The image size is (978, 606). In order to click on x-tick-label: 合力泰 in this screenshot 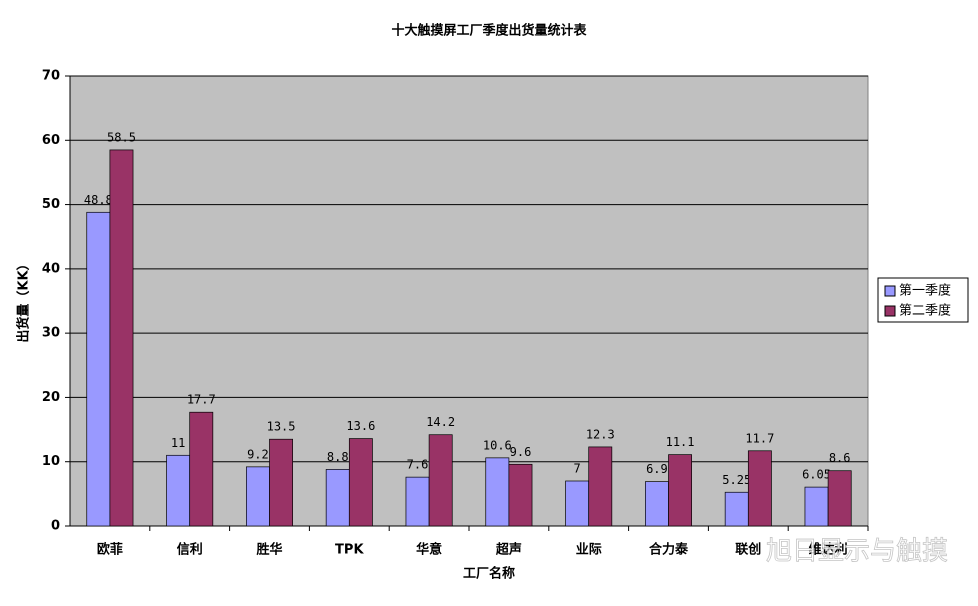, I will do `click(669, 550)`.